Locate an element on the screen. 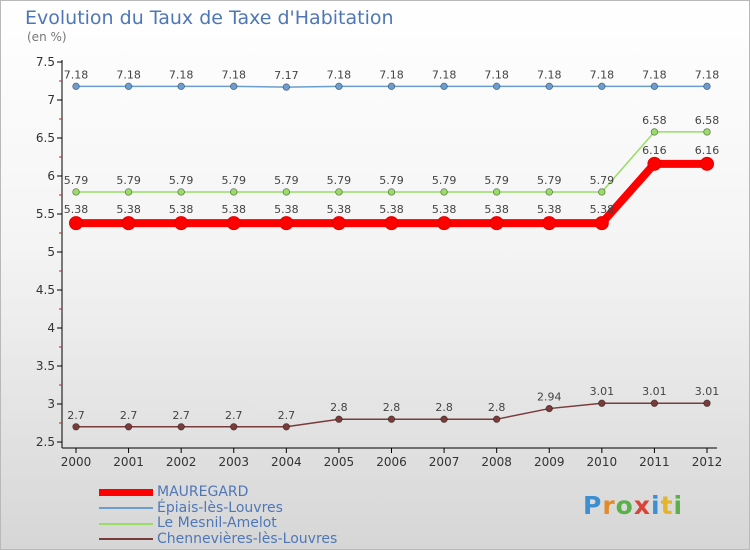  y-tick-label: 4.5 is located at coordinates (45, 290).